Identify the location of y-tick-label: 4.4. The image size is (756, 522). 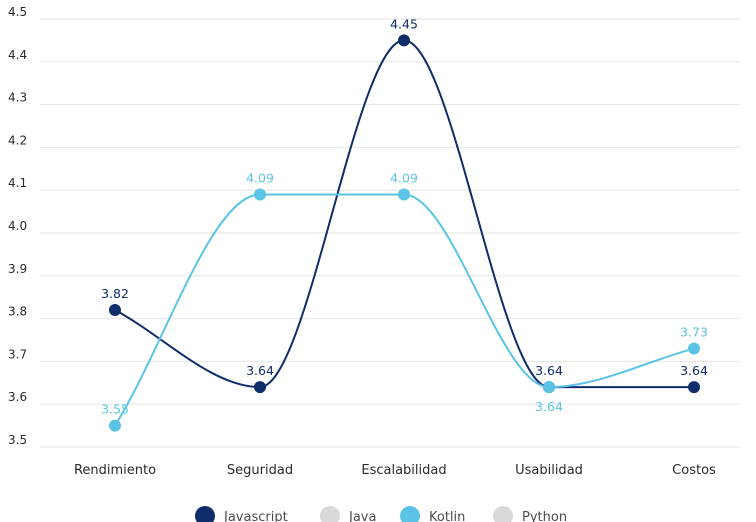
(17, 55).